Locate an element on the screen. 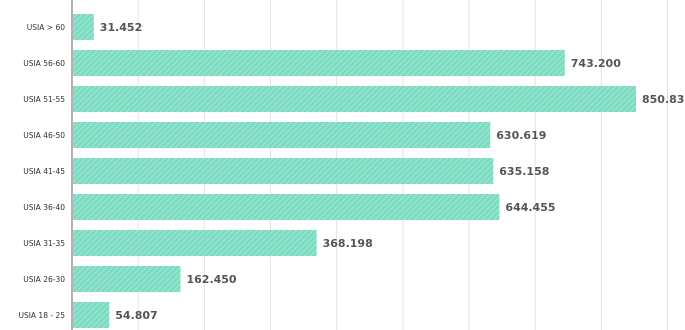 This screenshot has width=685, height=330. category-label: USIA 18 - 25 is located at coordinates (41, 315).